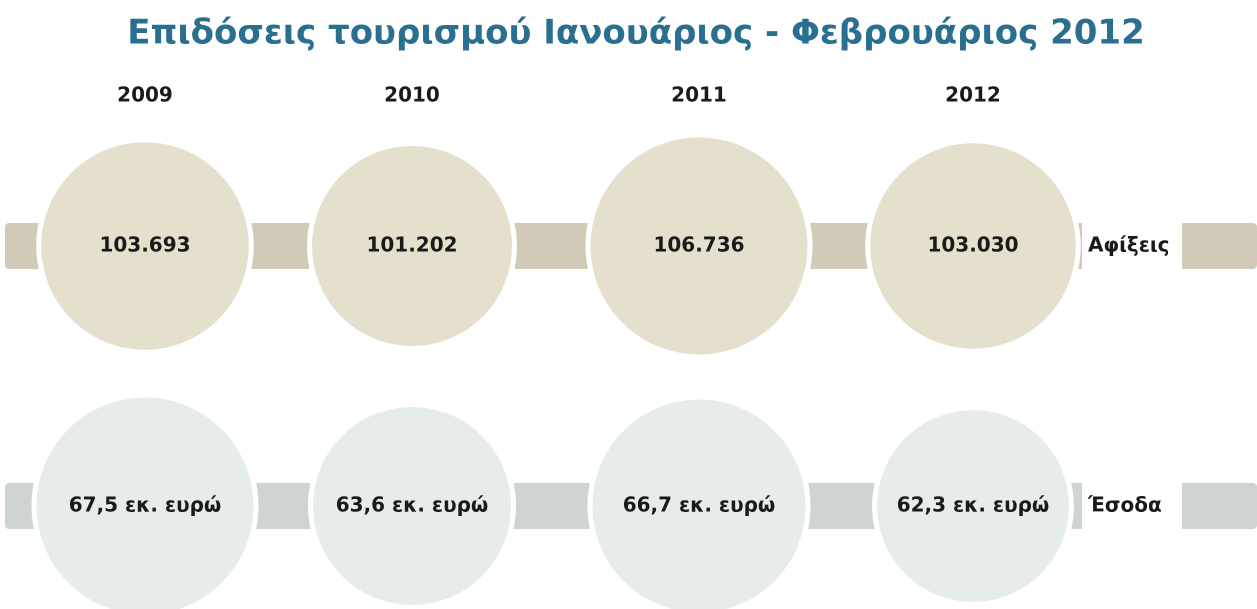 The height and width of the screenshot is (609, 1257). What do you see at coordinates (973, 95) in the screenshot?
I see `year-label: 2012` at bounding box center [973, 95].